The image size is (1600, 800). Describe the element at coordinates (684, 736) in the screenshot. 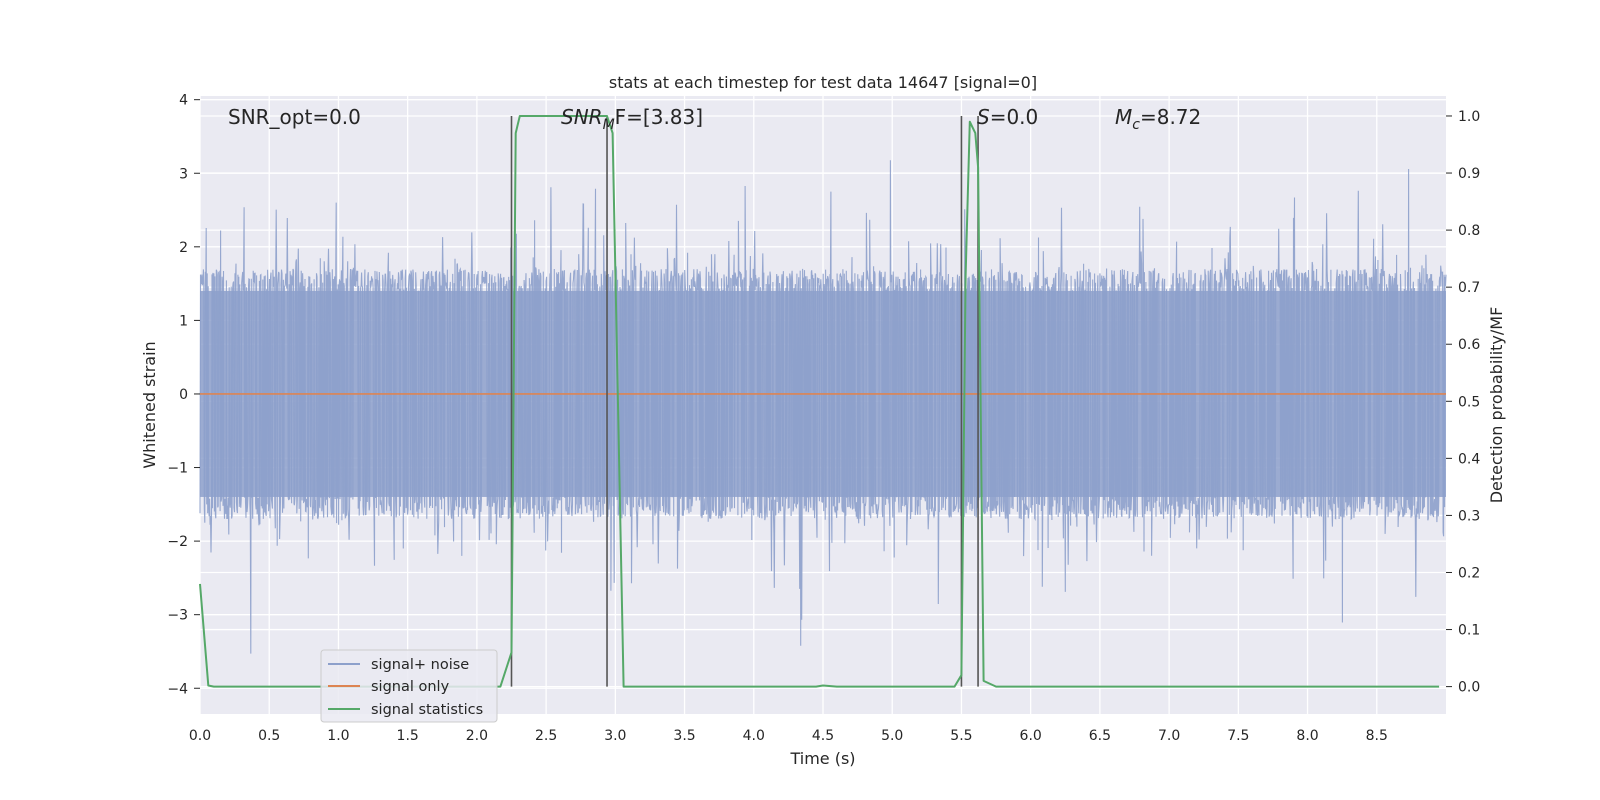

I see `x-tick-label: 3.5` at that location.